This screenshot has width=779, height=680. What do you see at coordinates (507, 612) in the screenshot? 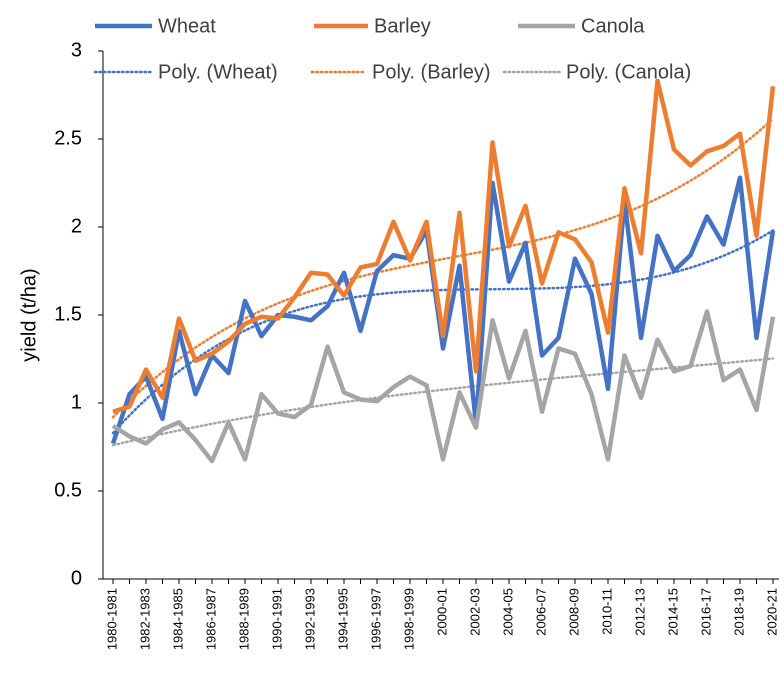
I see `x-tick-label: 2004-05` at bounding box center [507, 612].